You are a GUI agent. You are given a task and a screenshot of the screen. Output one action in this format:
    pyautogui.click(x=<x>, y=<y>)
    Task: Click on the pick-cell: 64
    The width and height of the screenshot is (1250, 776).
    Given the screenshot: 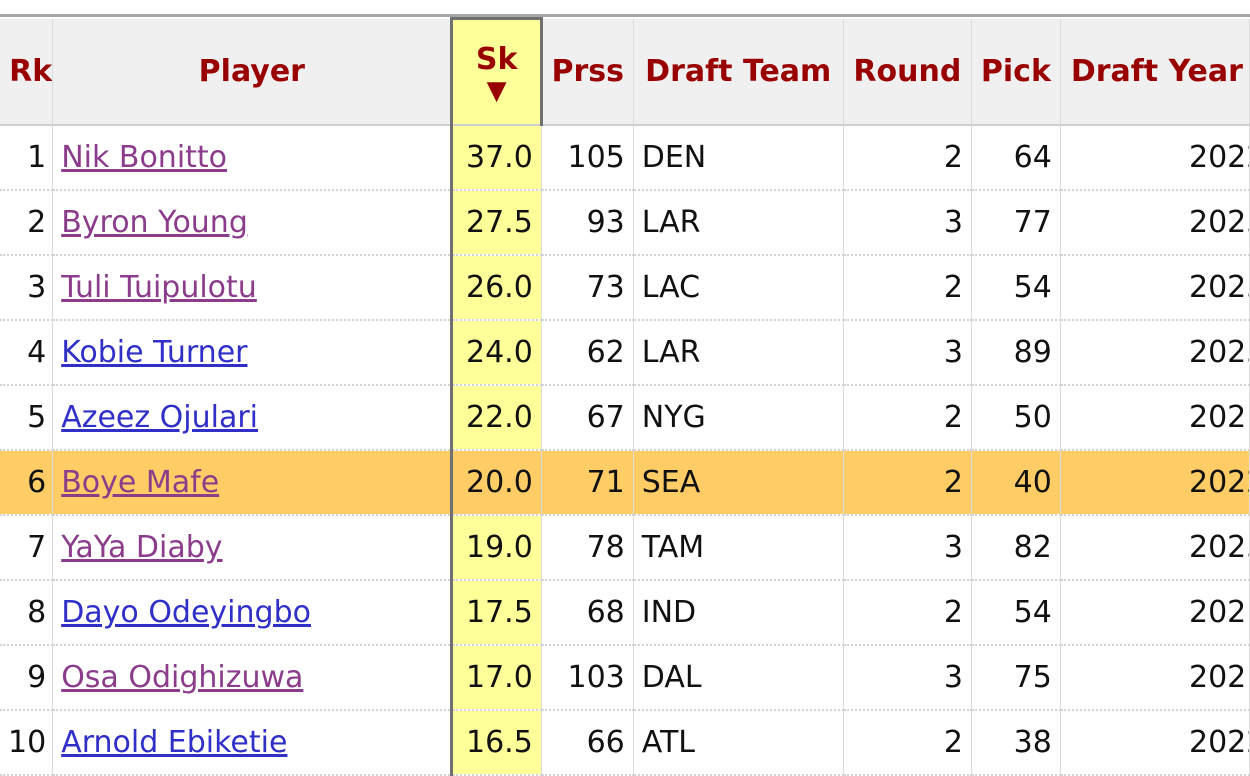 What is the action you would take?
    pyautogui.click(x=1016, y=158)
    